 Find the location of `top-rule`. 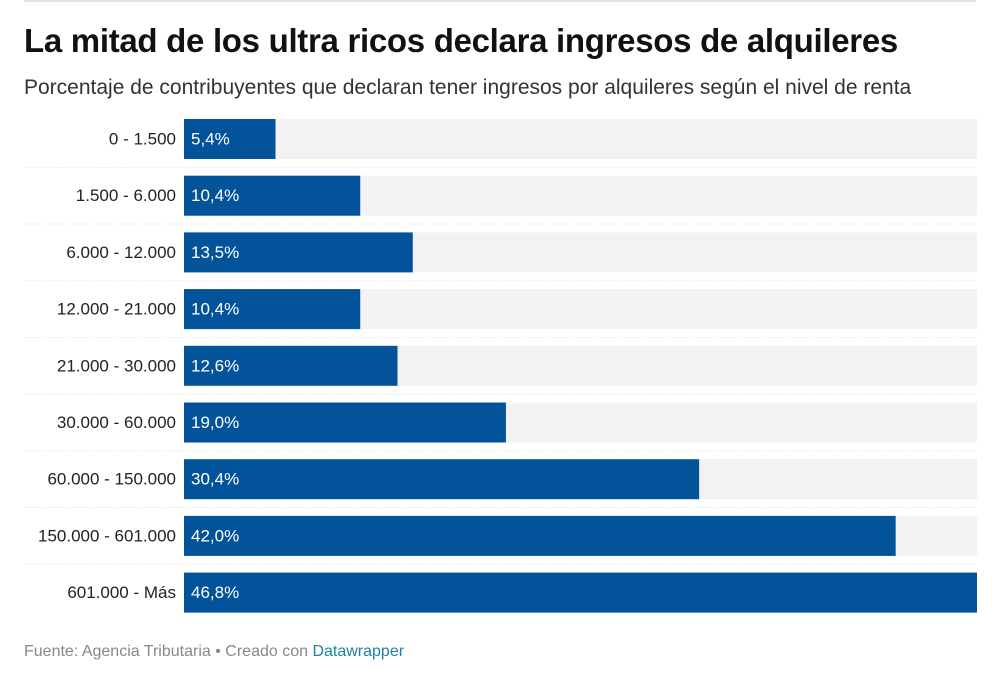

top-rule is located at coordinates (500, 1).